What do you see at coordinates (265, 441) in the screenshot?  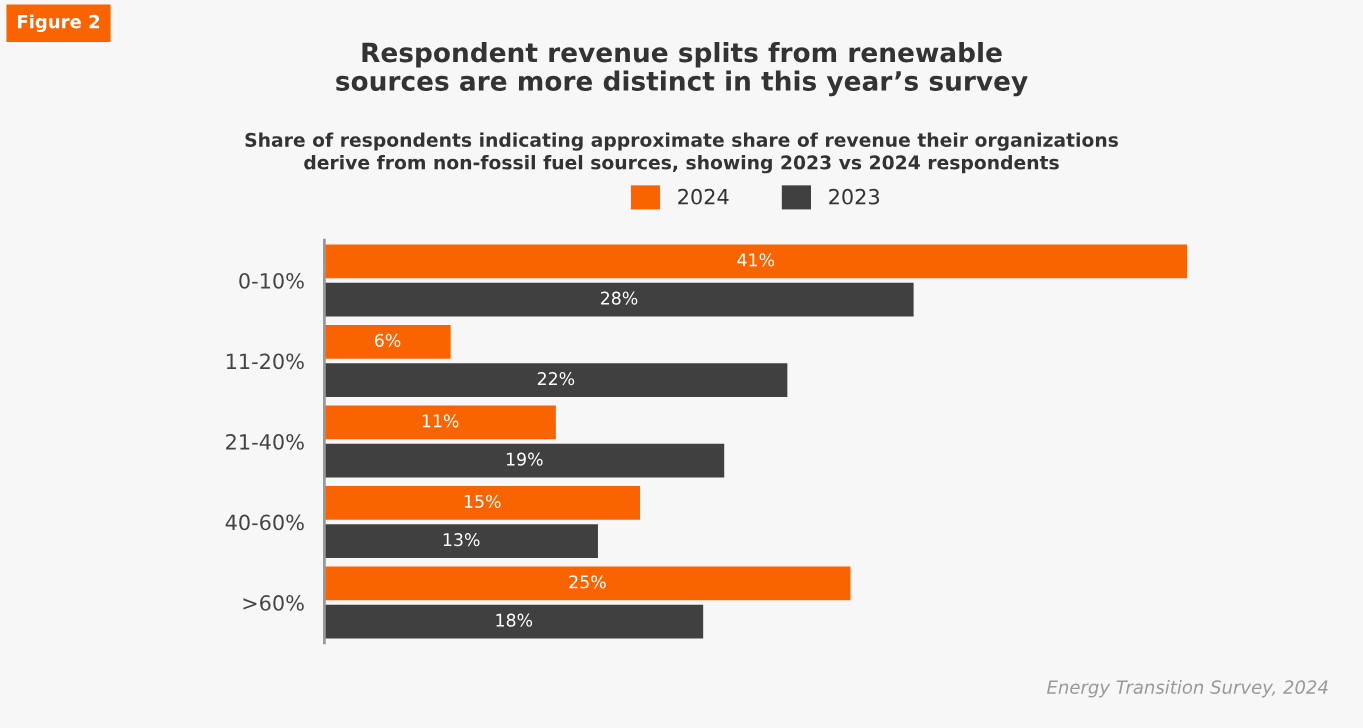 I see `y-tick-label: 21-40%` at bounding box center [265, 441].